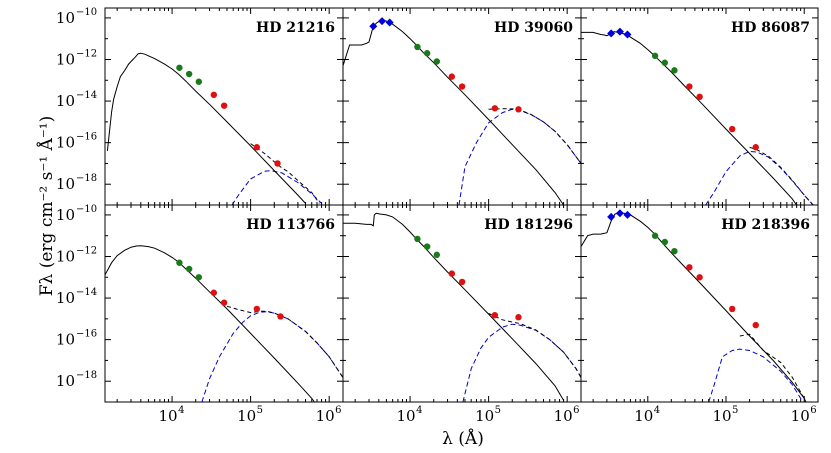 The height and width of the screenshot is (453, 831). I want to click on x-axis-label: λ (Å), so click(463, 438).